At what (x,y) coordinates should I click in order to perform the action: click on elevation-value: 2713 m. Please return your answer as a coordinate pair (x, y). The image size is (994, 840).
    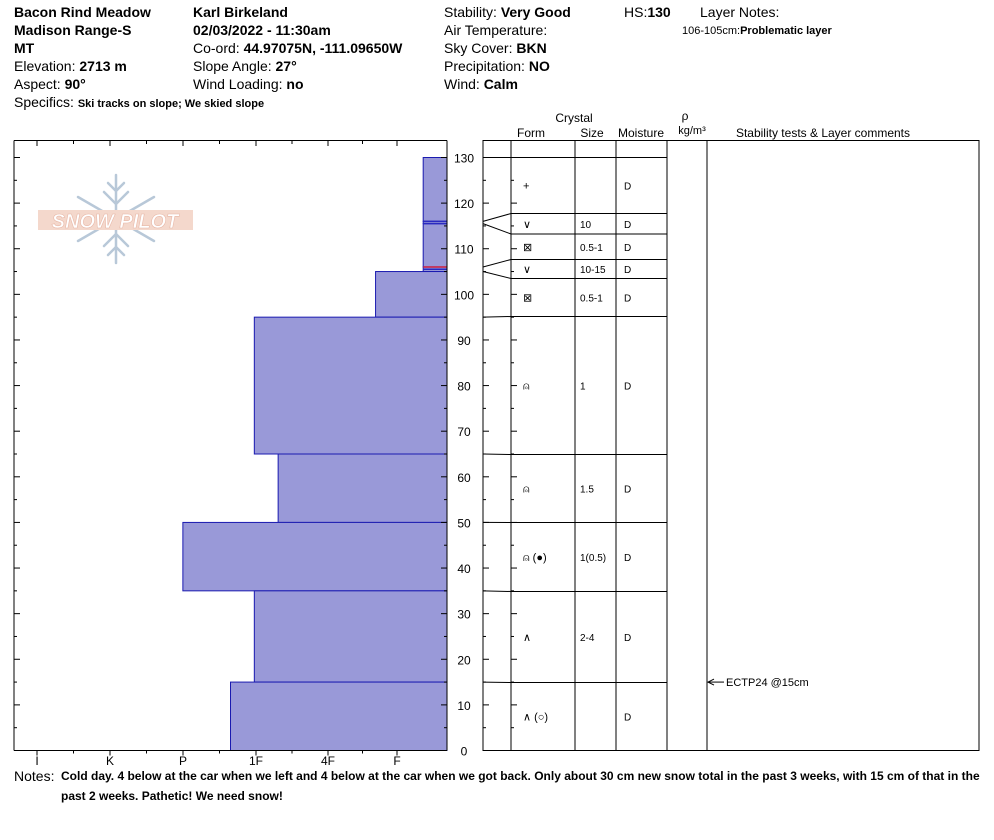
    Looking at the image, I should click on (103, 66).